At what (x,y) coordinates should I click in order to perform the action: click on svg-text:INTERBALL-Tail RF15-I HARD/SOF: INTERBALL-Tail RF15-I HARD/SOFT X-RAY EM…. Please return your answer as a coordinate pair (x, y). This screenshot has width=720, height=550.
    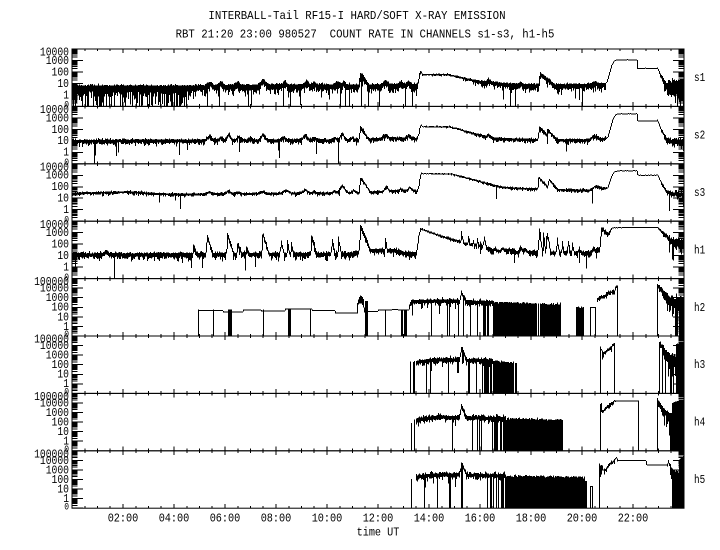
    Looking at the image, I should click on (356, 16).